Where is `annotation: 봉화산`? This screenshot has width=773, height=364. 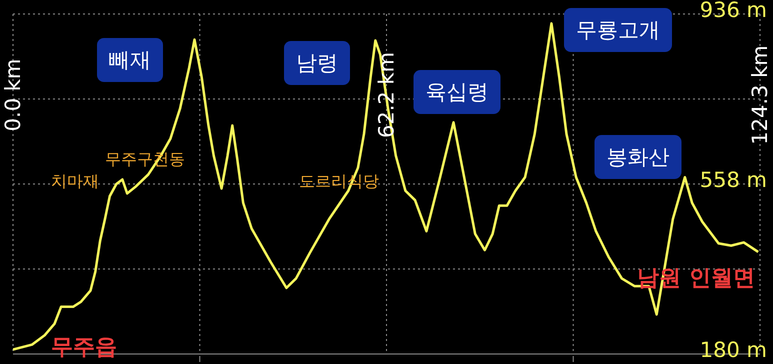
annotation: 봉화산 is located at coordinates (638, 157).